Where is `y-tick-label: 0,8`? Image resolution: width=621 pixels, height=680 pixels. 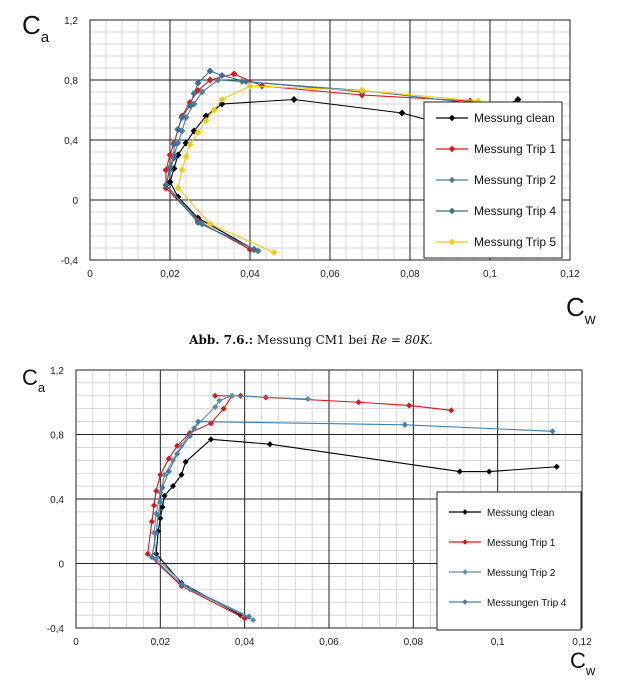 y-tick-label: 0,8 is located at coordinates (71, 81).